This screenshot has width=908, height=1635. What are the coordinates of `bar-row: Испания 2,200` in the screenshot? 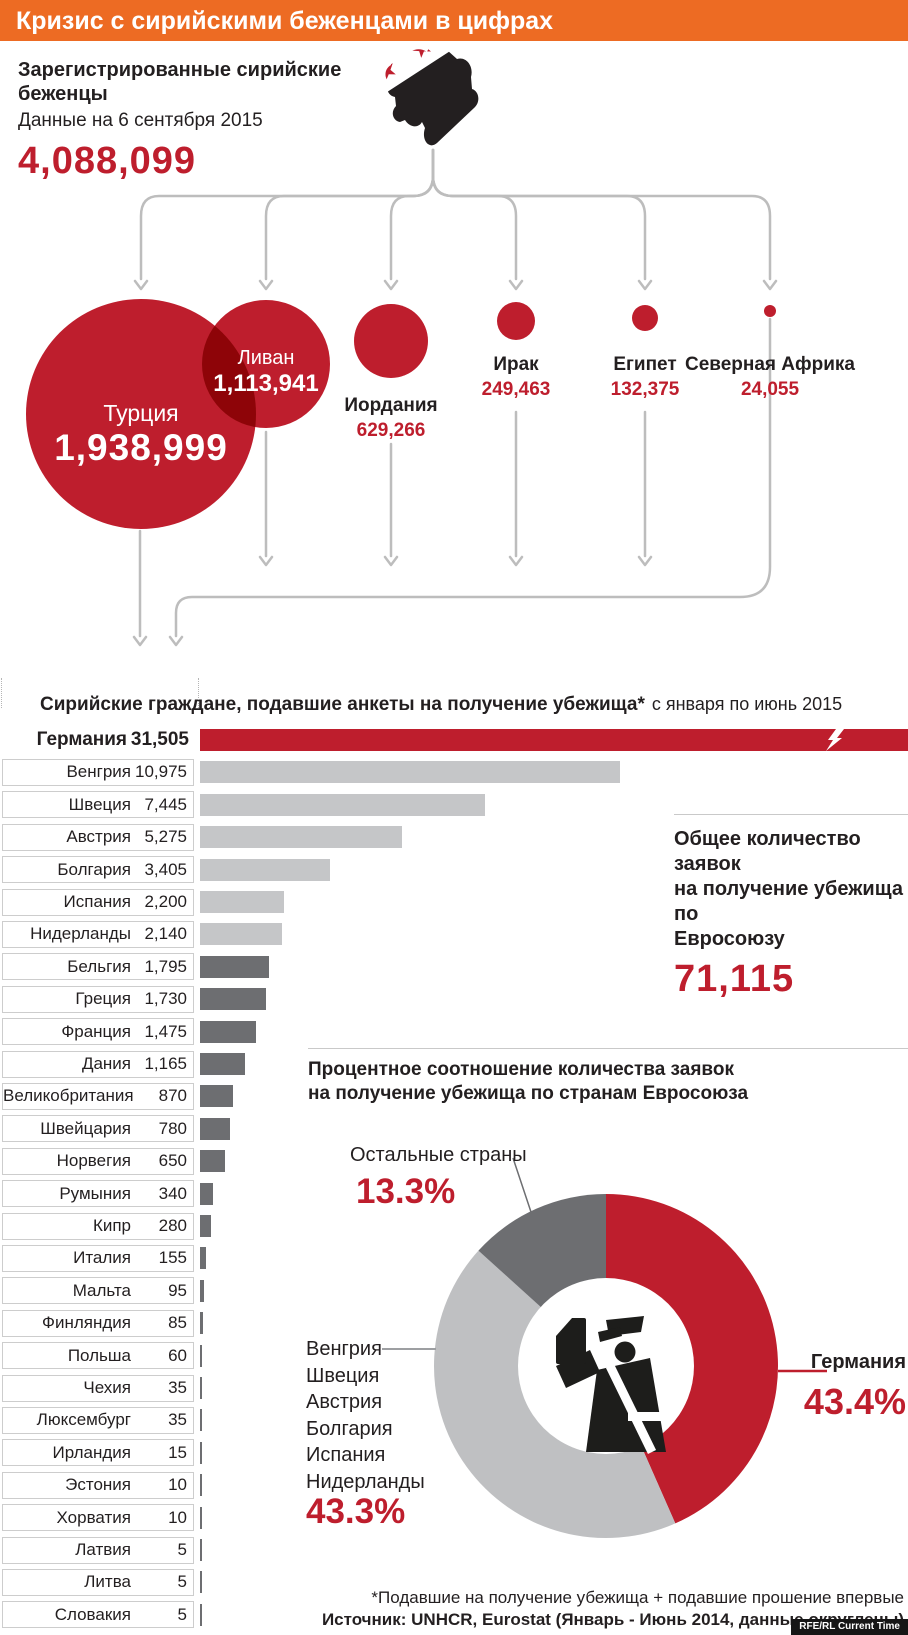 It's located at (454, 902).